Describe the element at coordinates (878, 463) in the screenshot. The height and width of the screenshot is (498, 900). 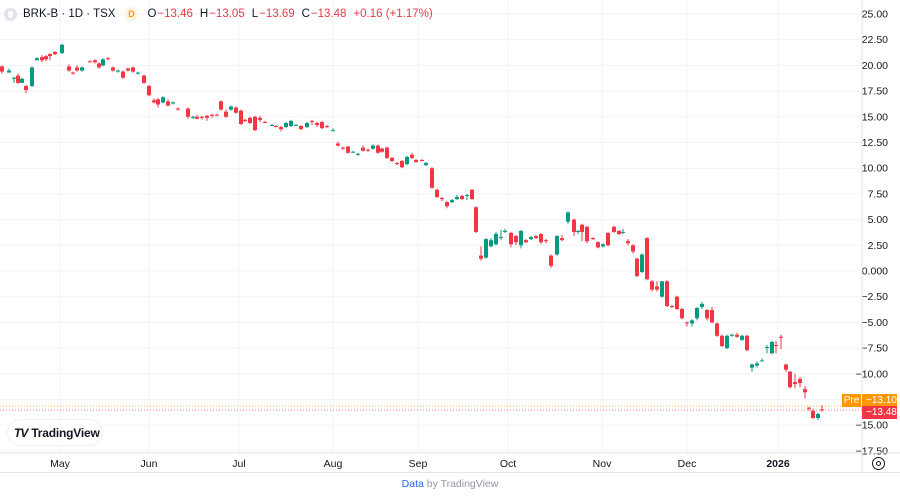
I see `chart-settings-icon` at that location.